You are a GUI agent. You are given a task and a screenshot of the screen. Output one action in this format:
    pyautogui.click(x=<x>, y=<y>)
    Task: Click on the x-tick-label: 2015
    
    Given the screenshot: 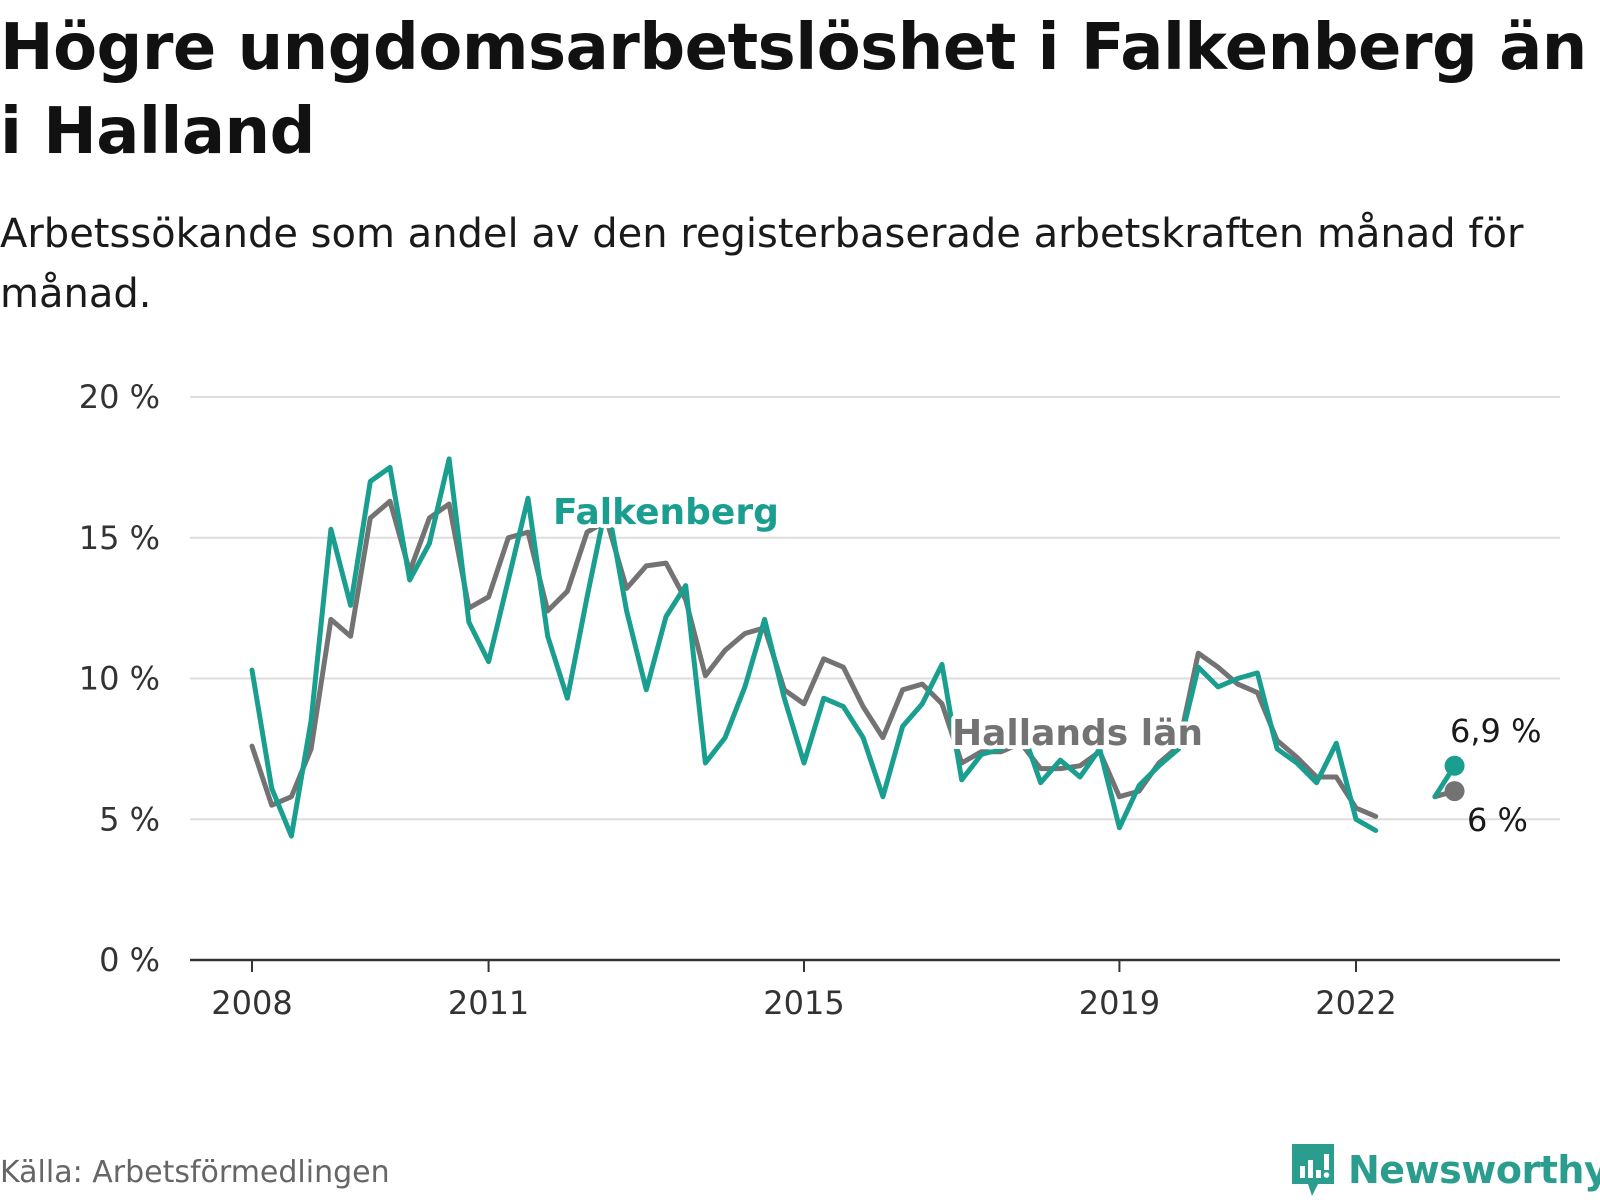 What is the action you would take?
    pyautogui.click(x=803, y=1003)
    